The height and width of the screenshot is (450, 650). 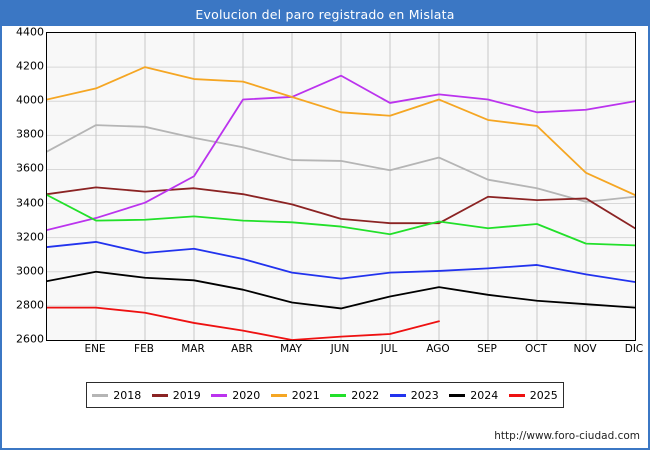 What do you see at coordinates (484, 395) in the screenshot?
I see `legend-label: 2024` at bounding box center [484, 395].